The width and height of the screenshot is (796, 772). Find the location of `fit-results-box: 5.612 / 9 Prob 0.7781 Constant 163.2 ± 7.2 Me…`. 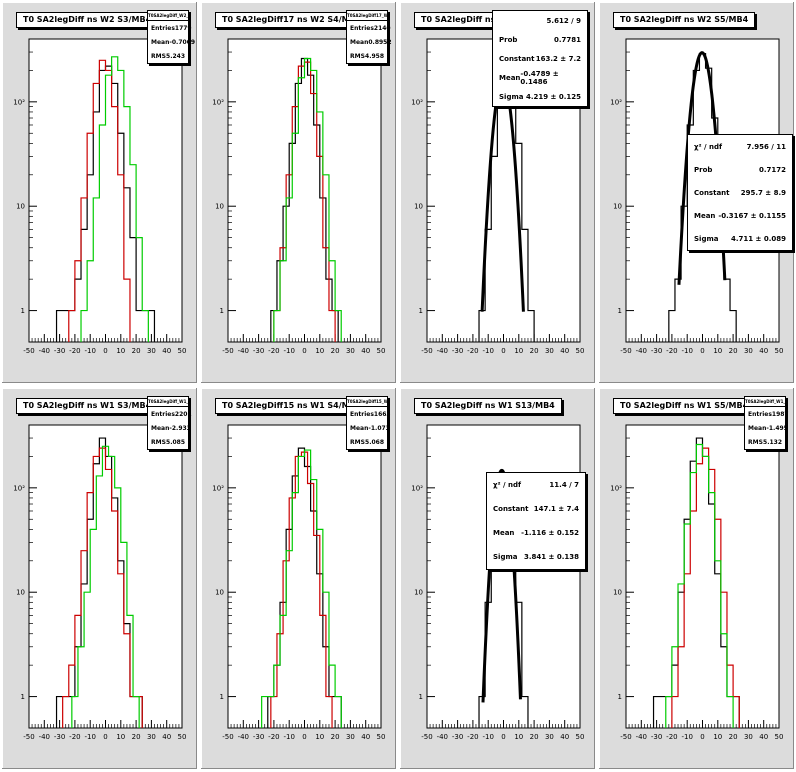

fit-results-box: 5.612 / 9 Prob 0.7781 Constant 163.2 ± 7.2 Me… is located at coordinates (540, 58).